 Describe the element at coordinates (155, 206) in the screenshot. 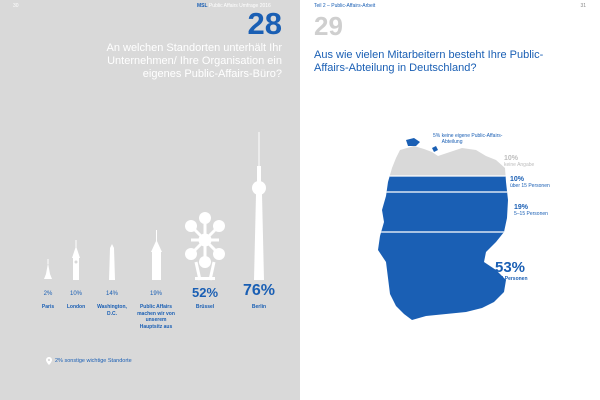

I see `landmarks-illustration` at that location.